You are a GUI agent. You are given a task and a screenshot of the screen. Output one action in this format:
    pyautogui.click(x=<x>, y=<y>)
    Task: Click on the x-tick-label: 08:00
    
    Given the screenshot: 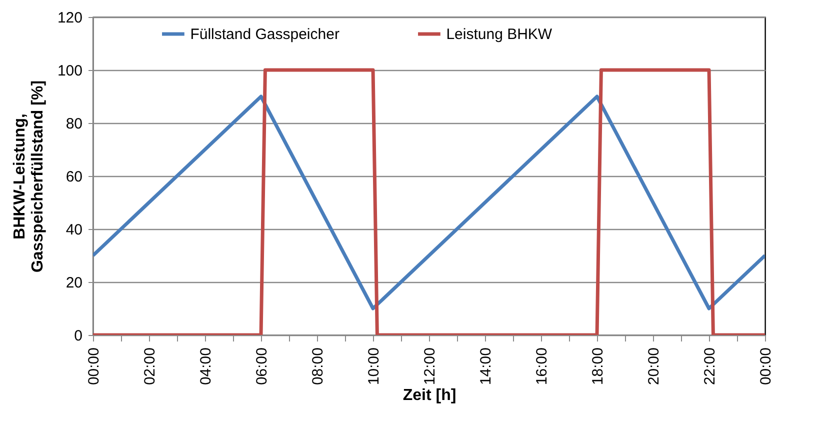 What is the action you would take?
    pyautogui.click(x=318, y=367)
    